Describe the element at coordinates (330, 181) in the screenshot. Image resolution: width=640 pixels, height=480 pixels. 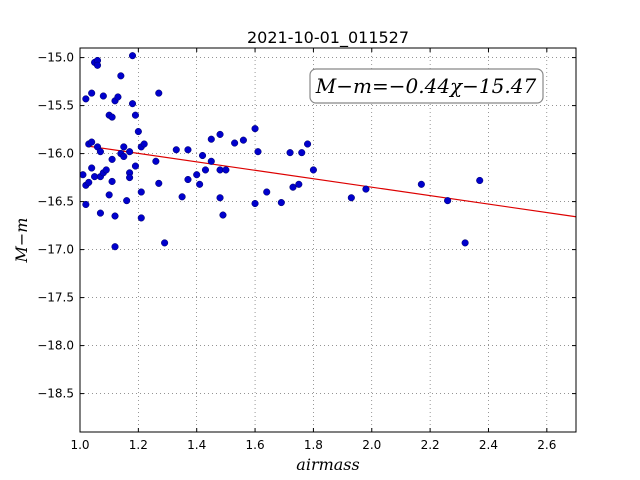
I see `fit-line` at that location.